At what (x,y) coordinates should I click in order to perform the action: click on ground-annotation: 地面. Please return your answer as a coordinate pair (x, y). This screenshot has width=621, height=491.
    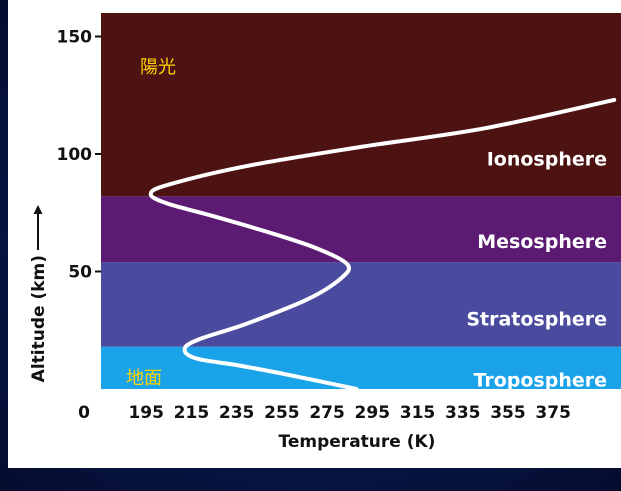
    Looking at the image, I should click on (144, 378).